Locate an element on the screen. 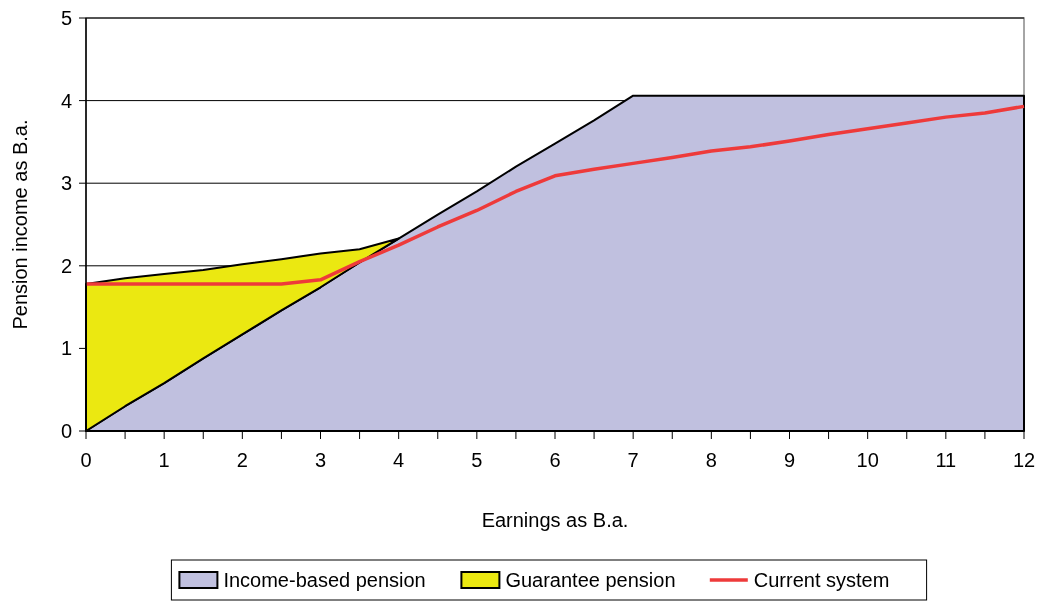  legend-label: Current system is located at coordinates (821, 580).